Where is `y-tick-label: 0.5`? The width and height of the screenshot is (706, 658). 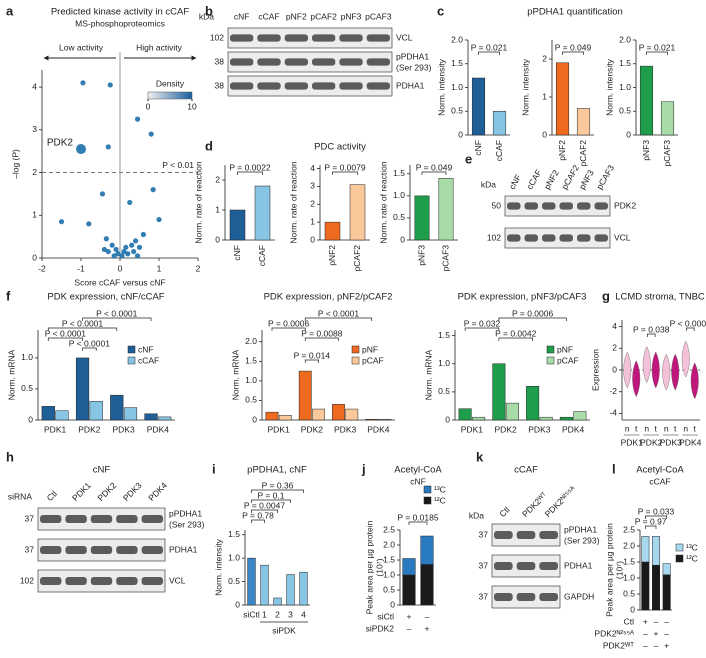
y-tick-label: 0.5 is located at coordinates (27, 388).